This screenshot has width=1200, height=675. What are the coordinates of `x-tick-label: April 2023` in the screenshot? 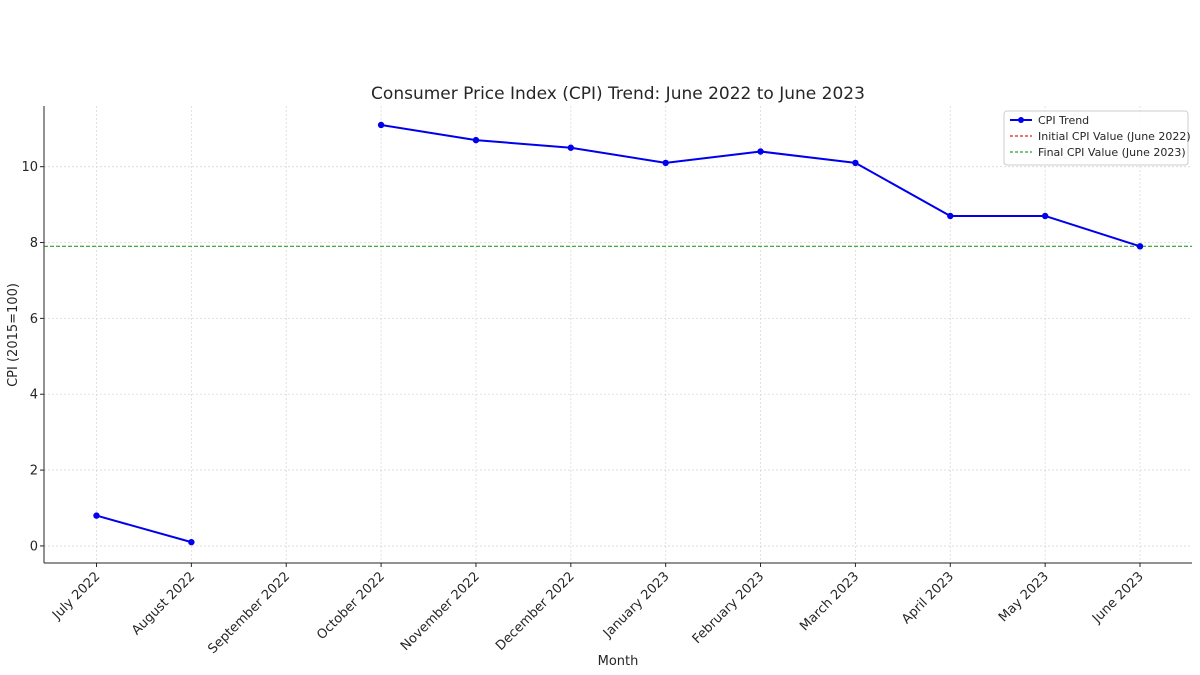 It's located at (928, 598).